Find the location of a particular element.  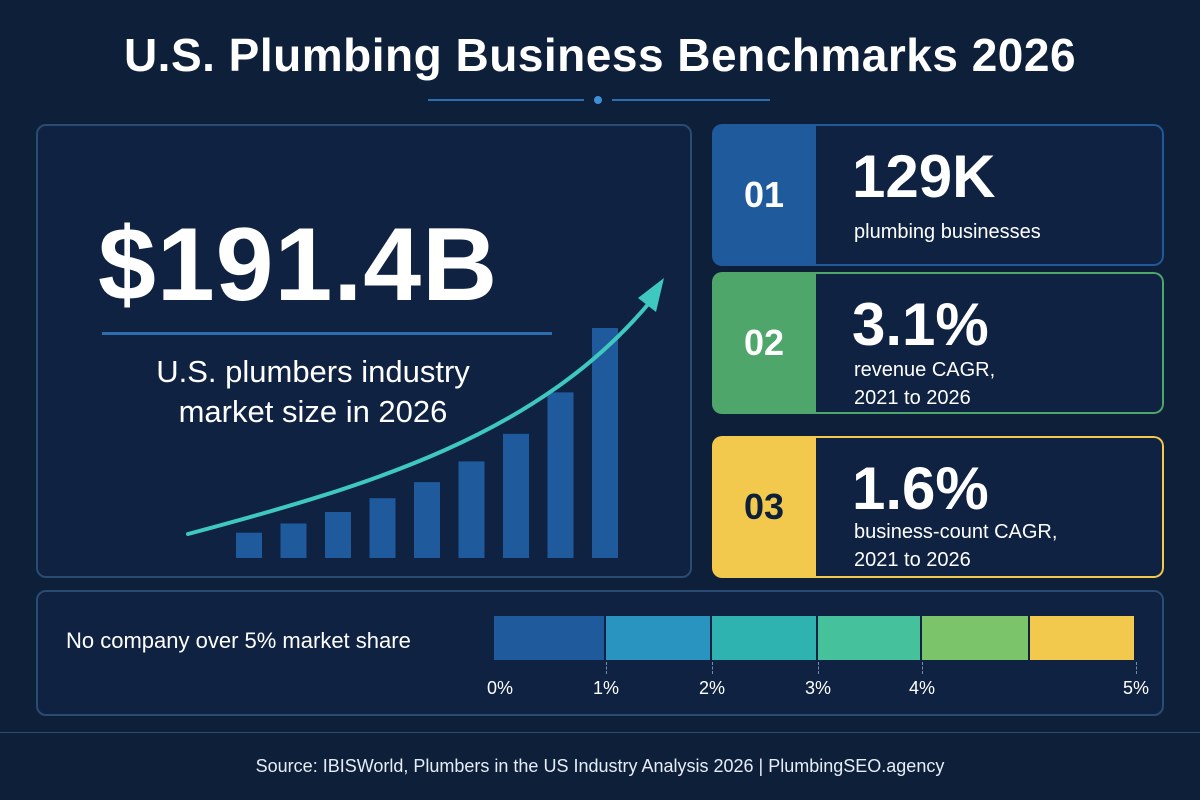

stat-body: 3.1% revenue CAGR, 2021 to 2026 is located at coordinates (990, 343).